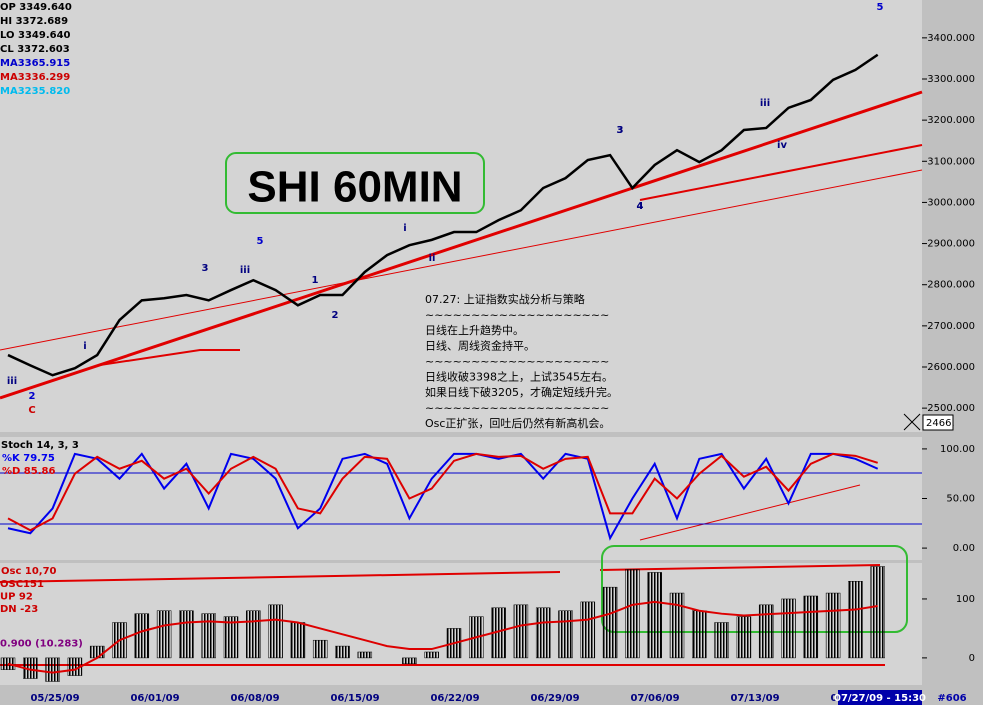 Image resolution: width=983 pixels, height=705 pixels. What do you see at coordinates (951, 161) in the screenshot?
I see `y-tick-label: 3100.000` at bounding box center [951, 161].